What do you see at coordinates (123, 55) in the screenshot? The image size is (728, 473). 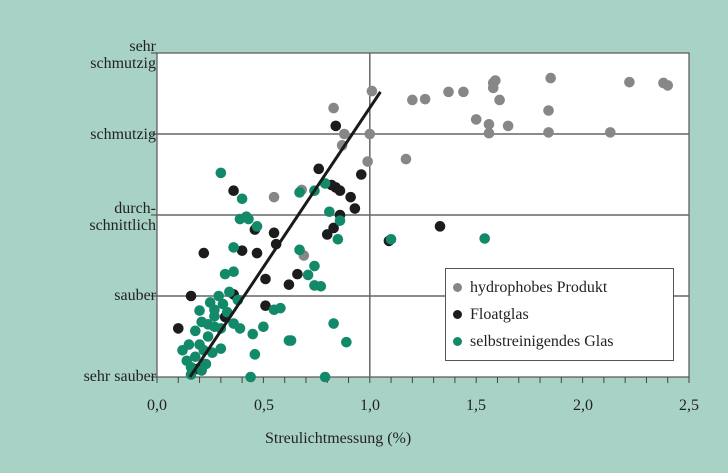 I see `y-tick-label-sehr-schmutzig: sehr schmutzig` at bounding box center [123, 55].